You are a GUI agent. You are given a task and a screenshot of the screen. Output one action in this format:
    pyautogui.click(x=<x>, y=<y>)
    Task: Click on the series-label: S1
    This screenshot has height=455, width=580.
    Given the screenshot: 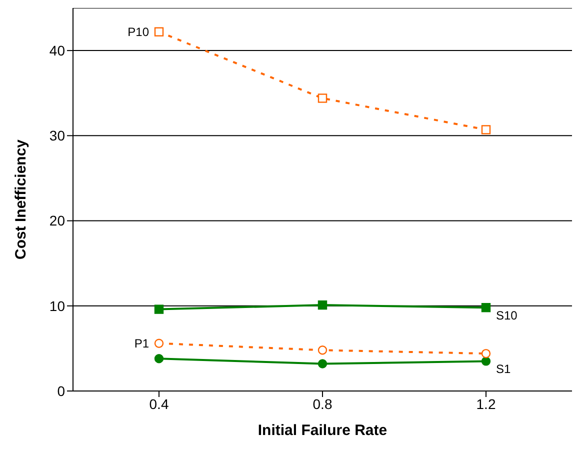 What is the action you would take?
    pyautogui.click(x=504, y=369)
    